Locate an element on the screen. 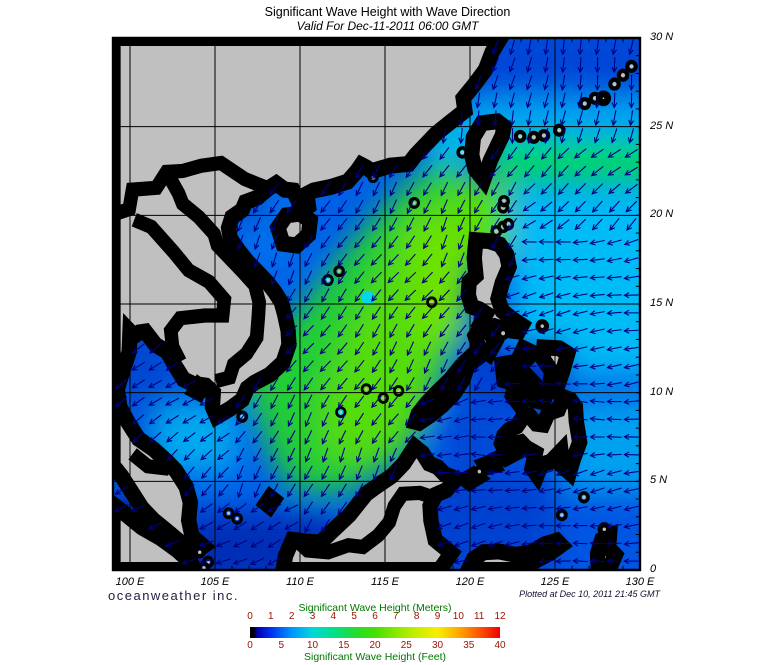 This screenshot has height=665, width=775. legend-meters-tick: 0 is located at coordinates (250, 616).